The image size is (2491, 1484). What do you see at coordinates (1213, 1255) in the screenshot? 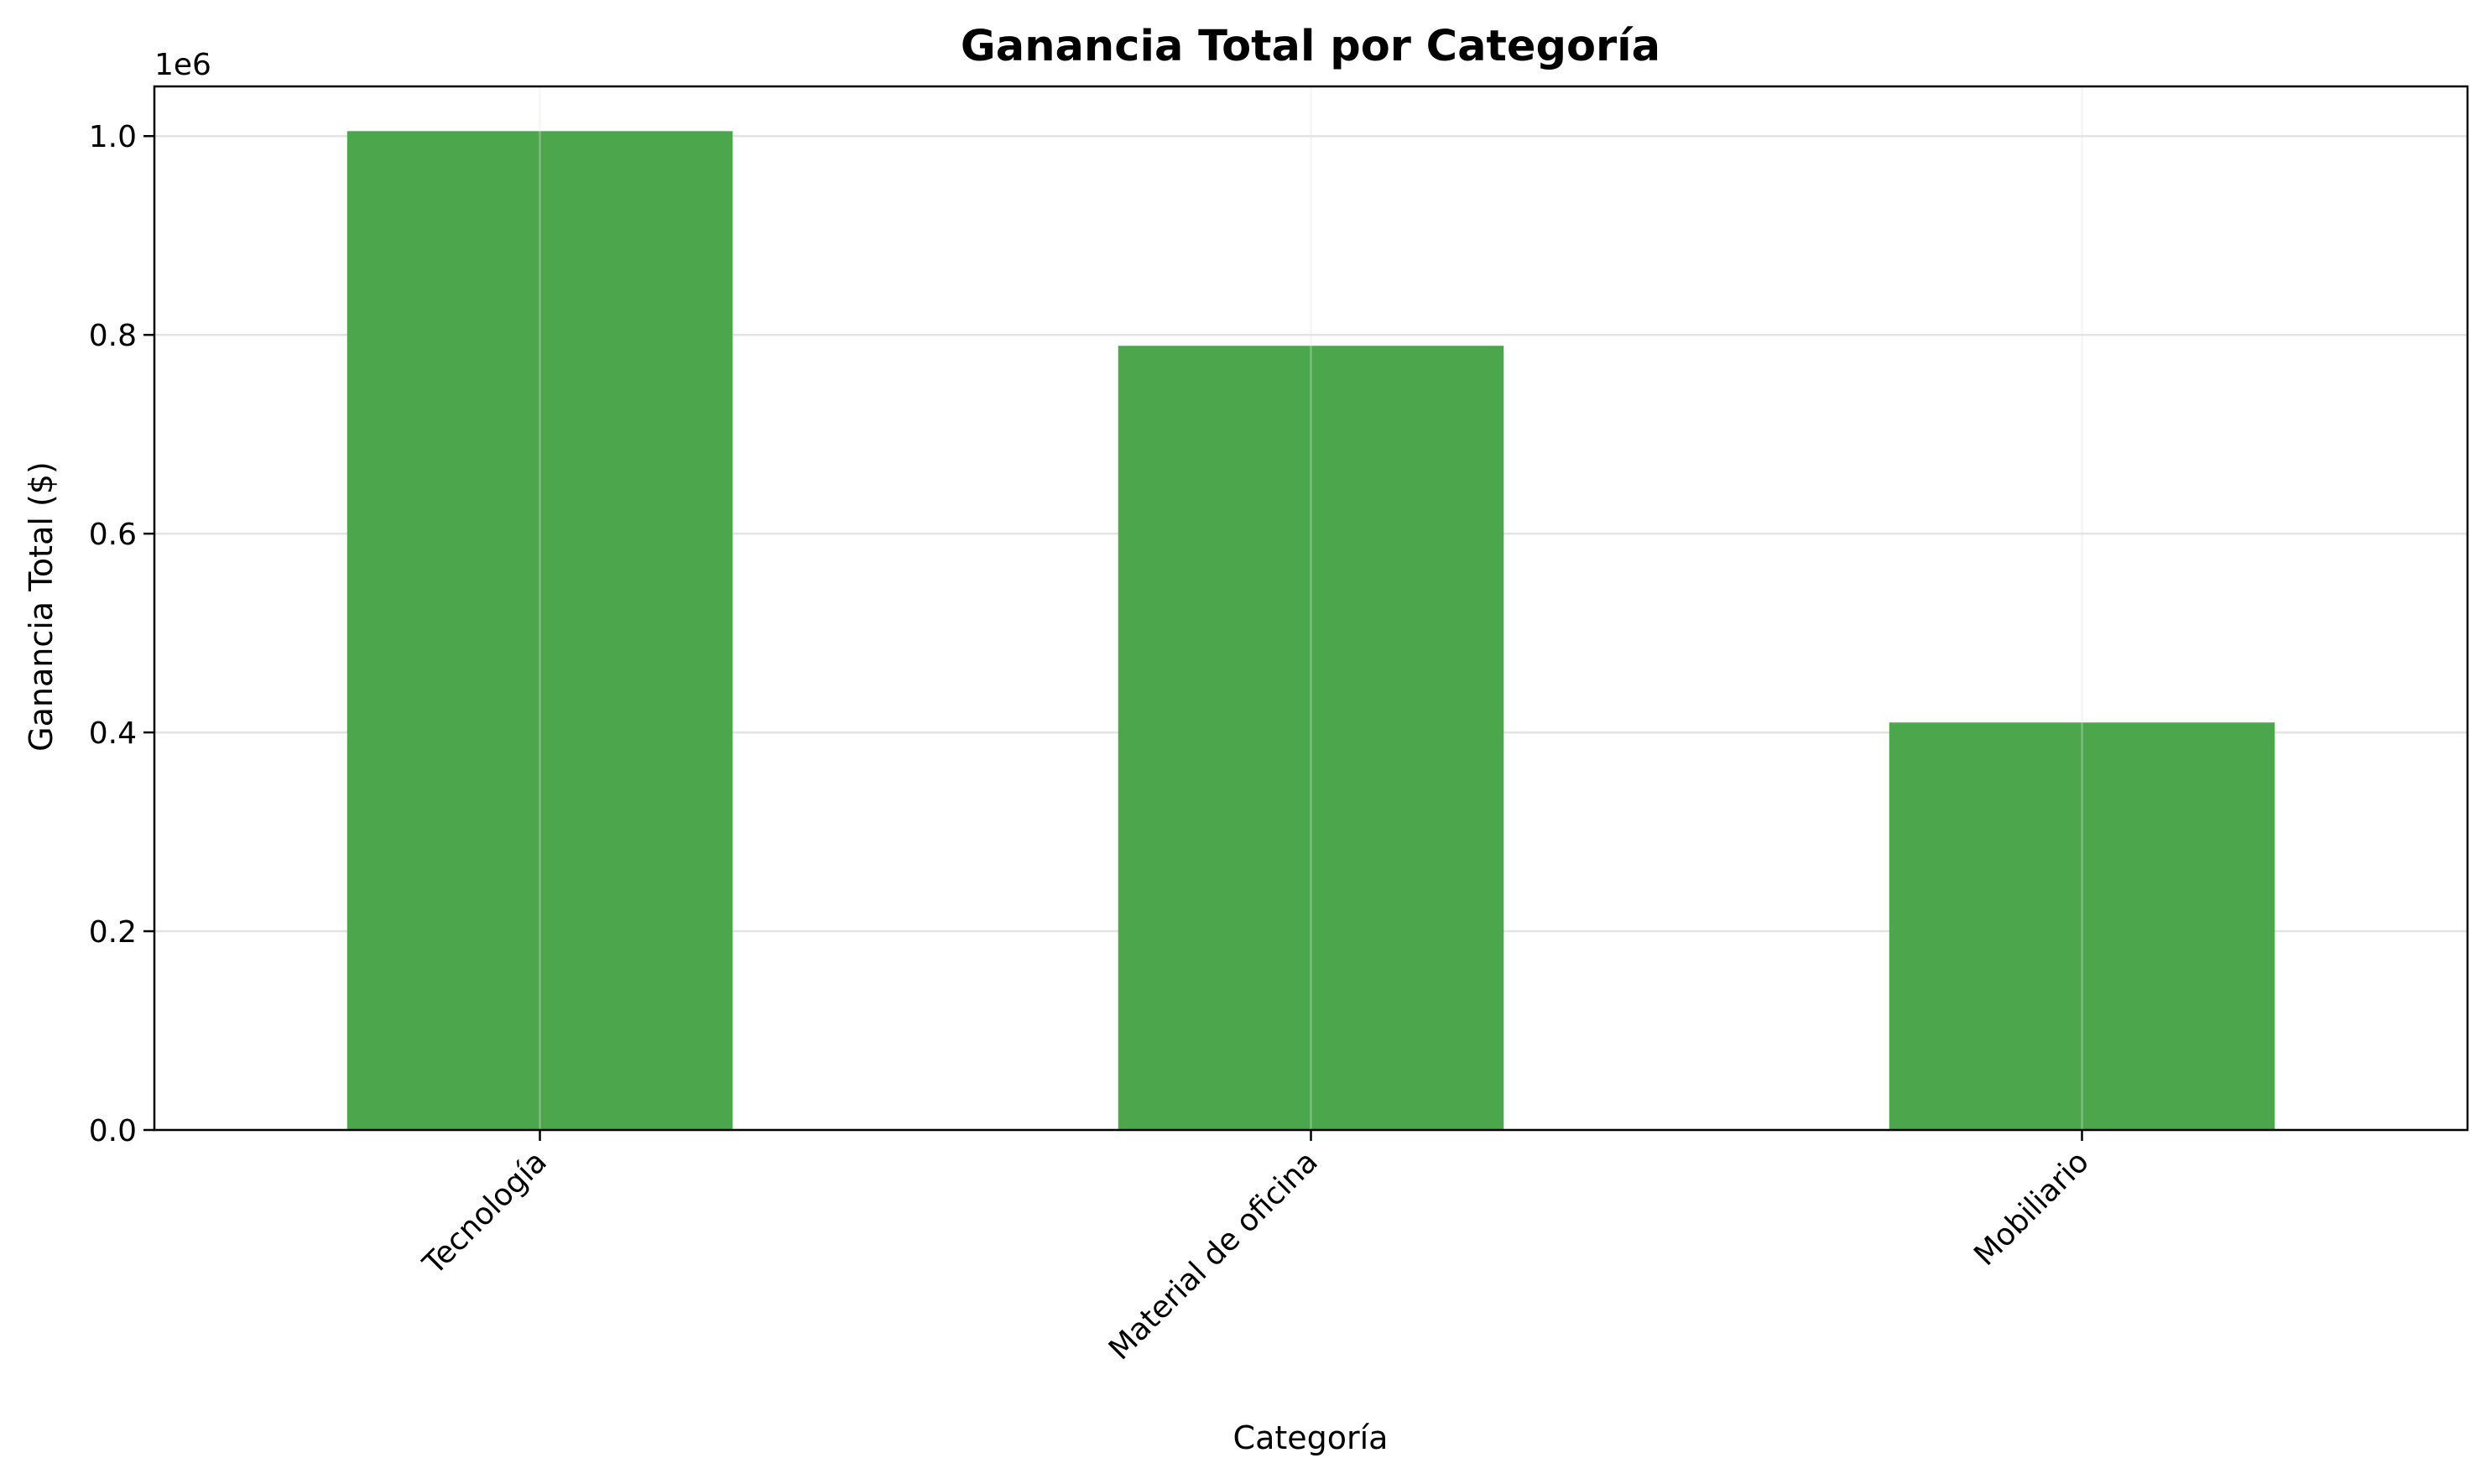
I see `x-tick-label: Material de oficina` at bounding box center [1213, 1255].